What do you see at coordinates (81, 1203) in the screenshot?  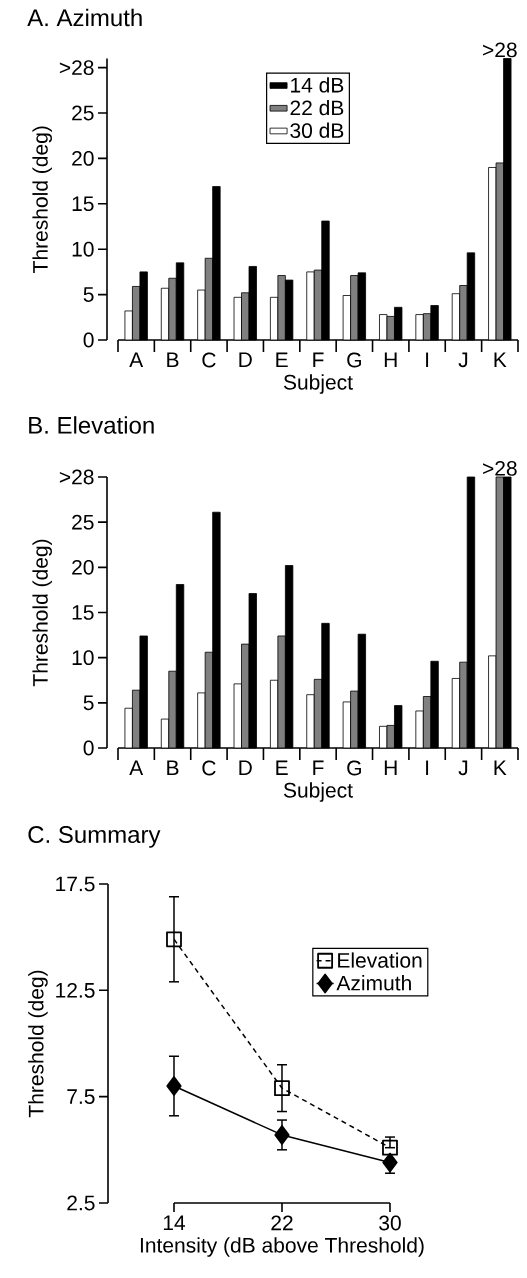 I see `y-tick-label: 2.5` at bounding box center [81, 1203].